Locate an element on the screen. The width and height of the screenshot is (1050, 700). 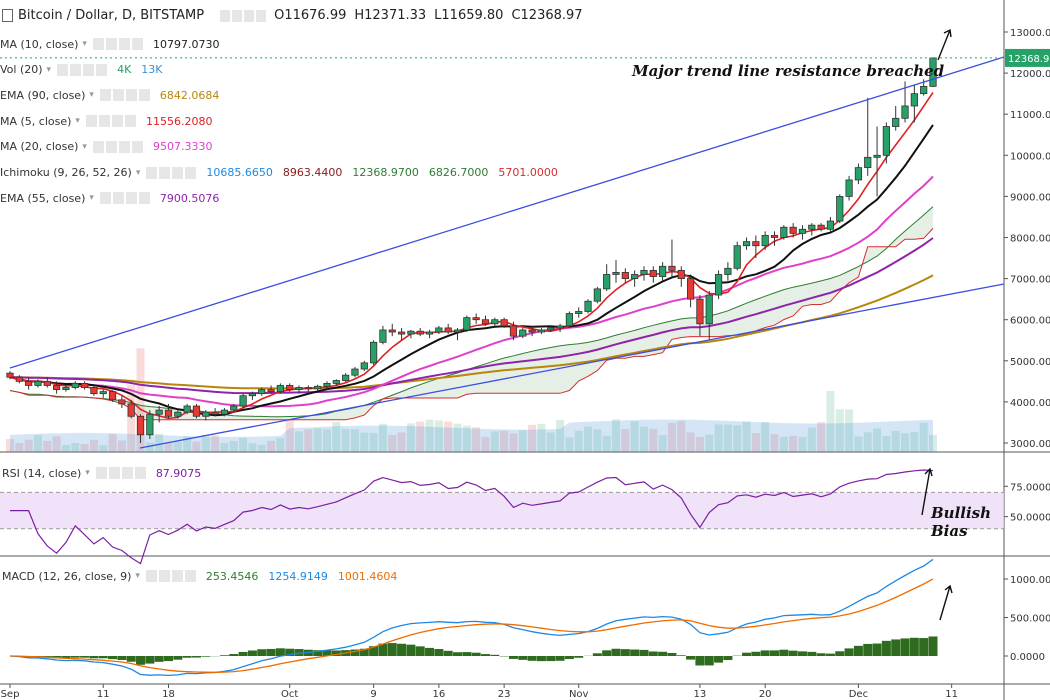
y-tick-label: 12000.00 is located at coordinates (1030, 74).